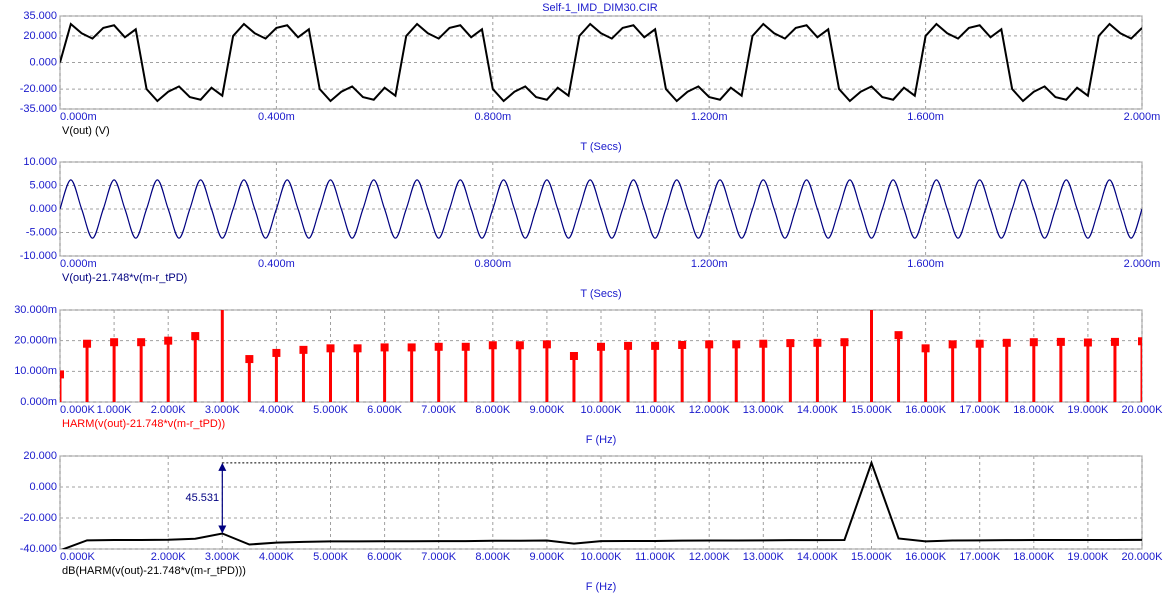 The width and height of the screenshot is (1170, 599). I want to click on y-tick-label: -35.000, so click(38, 109).